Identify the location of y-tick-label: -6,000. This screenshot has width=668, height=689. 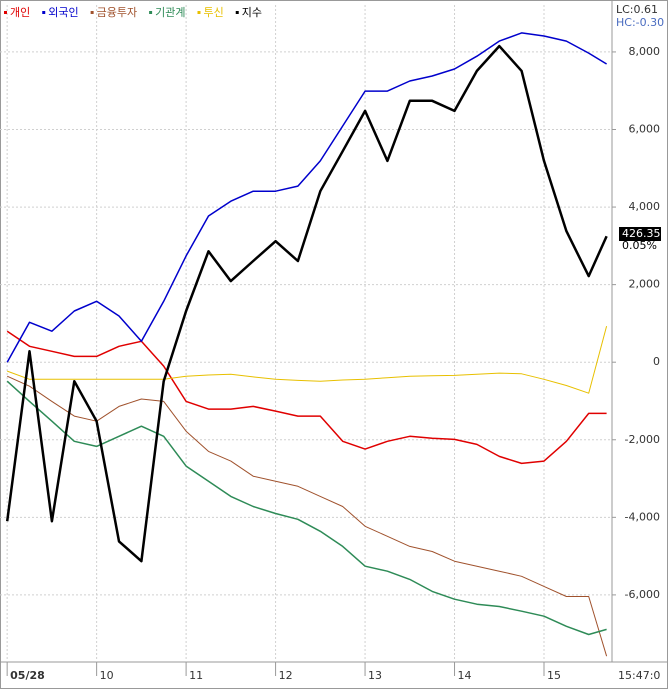
(642, 594).